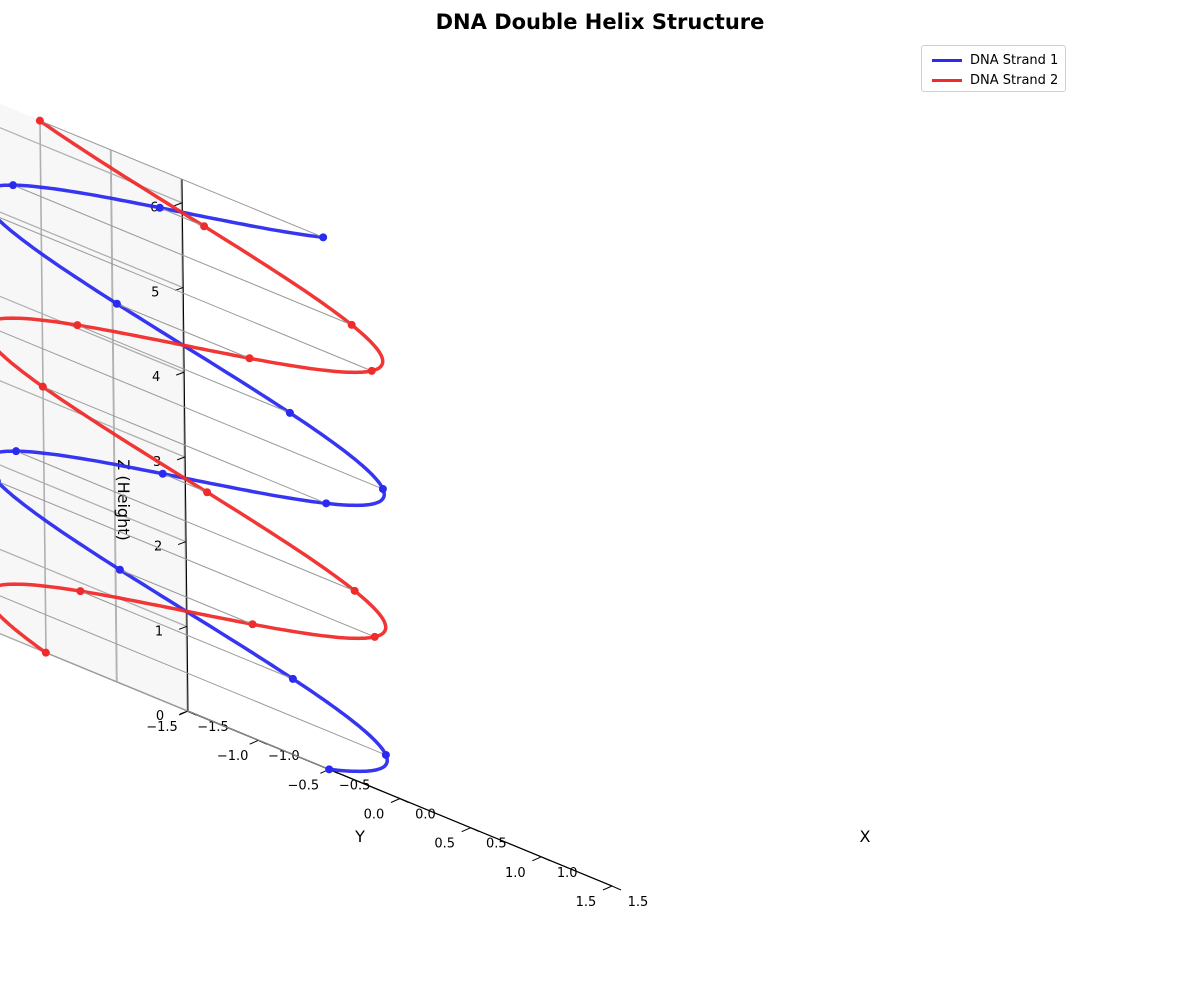 This screenshot has width=1200, height=1000. What do you see at coordinates (233, 756) in the screenshot?
I see `y-tick-label: −1.0` at bounding box center [233, 756].